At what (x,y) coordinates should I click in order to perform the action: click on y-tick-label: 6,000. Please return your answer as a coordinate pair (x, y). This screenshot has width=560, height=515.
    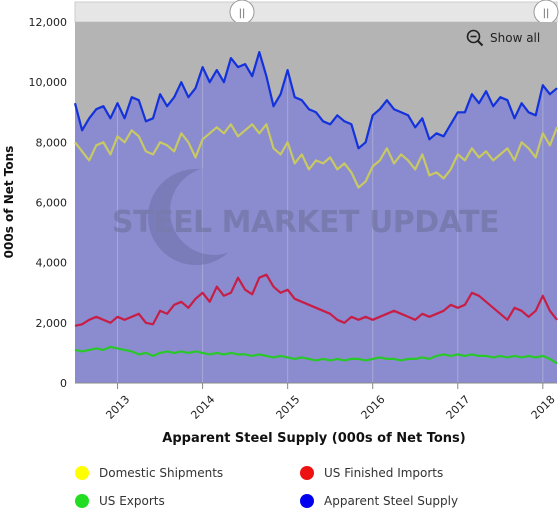
    Looking at the image, I should click on (52, 203).